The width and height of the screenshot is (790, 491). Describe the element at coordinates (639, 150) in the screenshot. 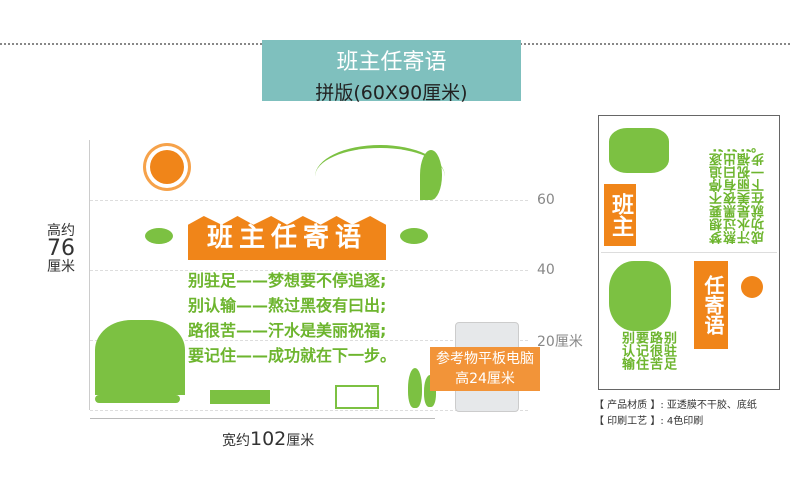

I see `panel-leaves` at that location.